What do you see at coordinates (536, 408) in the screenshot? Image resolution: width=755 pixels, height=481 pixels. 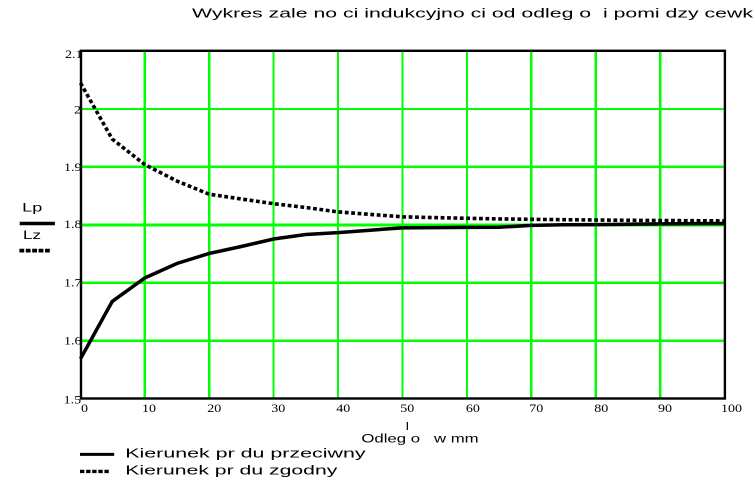 I see `svg-text: 70` at bounding box center [536, 408].